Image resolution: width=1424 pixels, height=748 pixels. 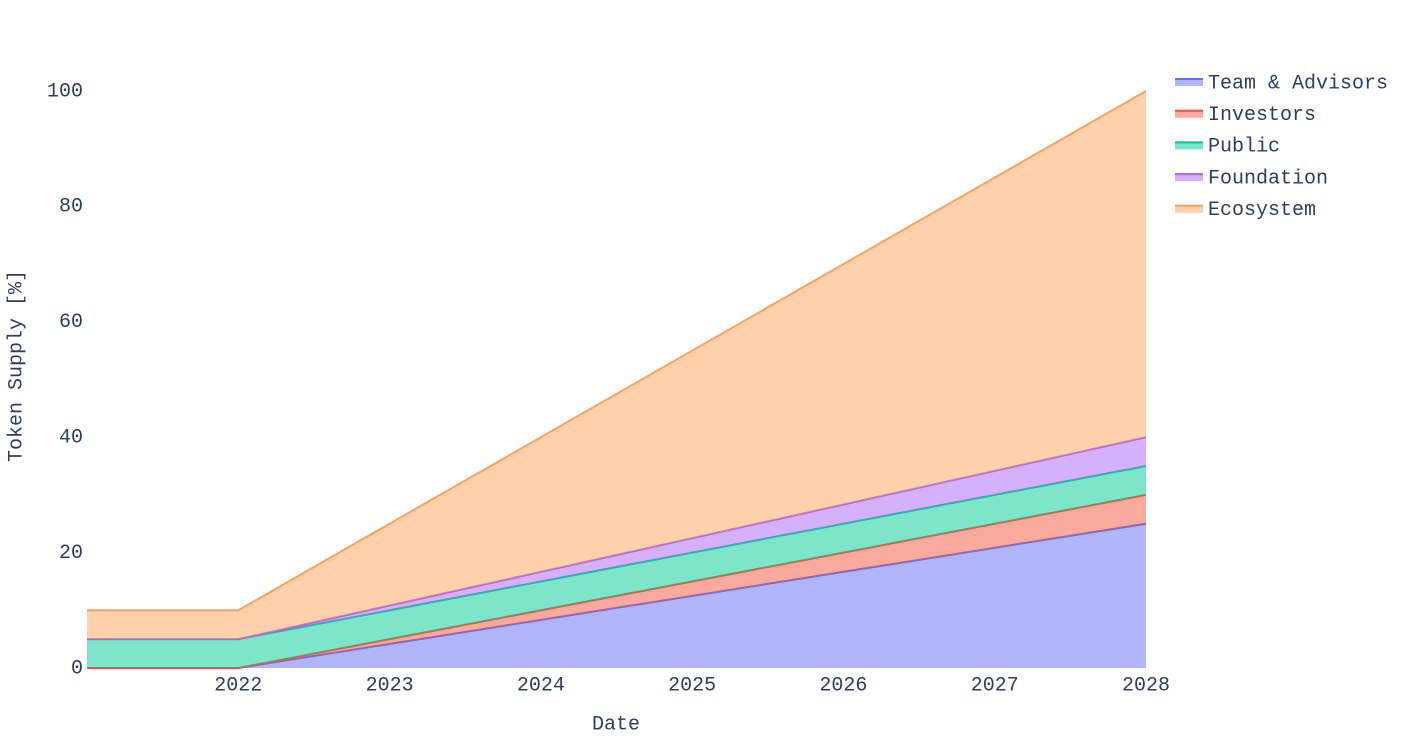 I want to click on x-axis-title: Date, so click(x=616, y=724).